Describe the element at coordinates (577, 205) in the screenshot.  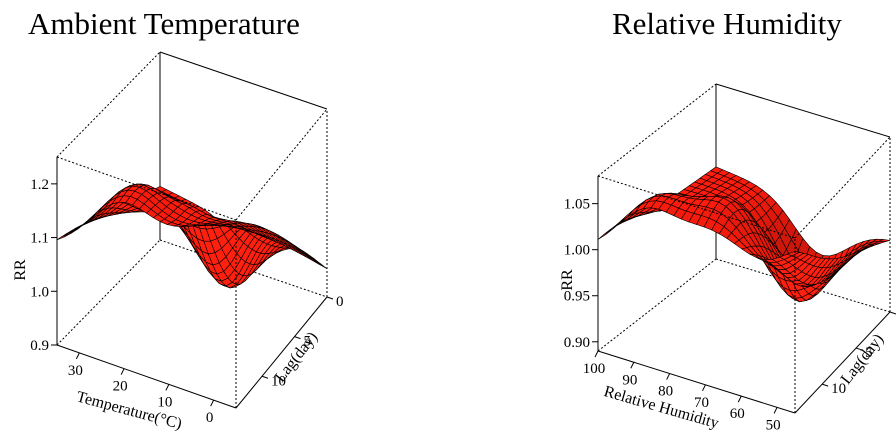
I see `z-tick-label: 1.05` at that location.